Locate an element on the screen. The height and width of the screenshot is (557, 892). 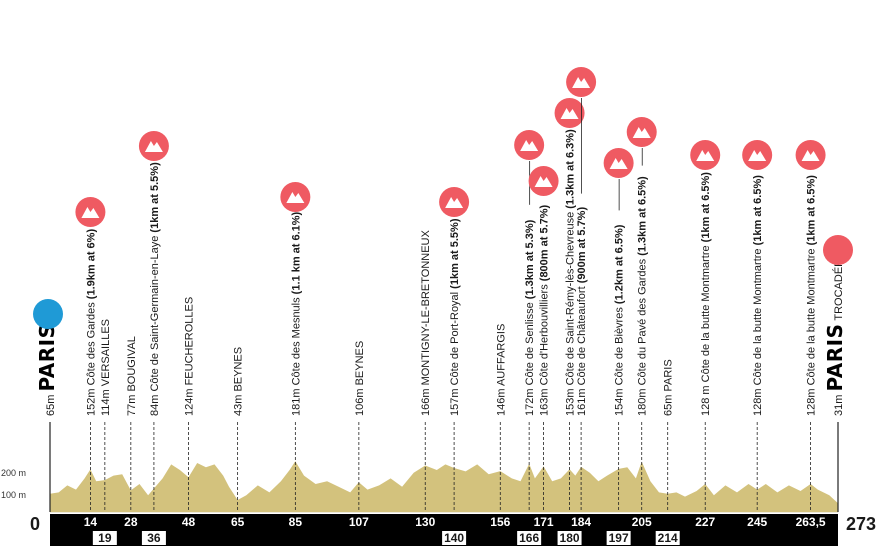
waypoint-name: AUFFARGIS is located at coordinates (501, 355).